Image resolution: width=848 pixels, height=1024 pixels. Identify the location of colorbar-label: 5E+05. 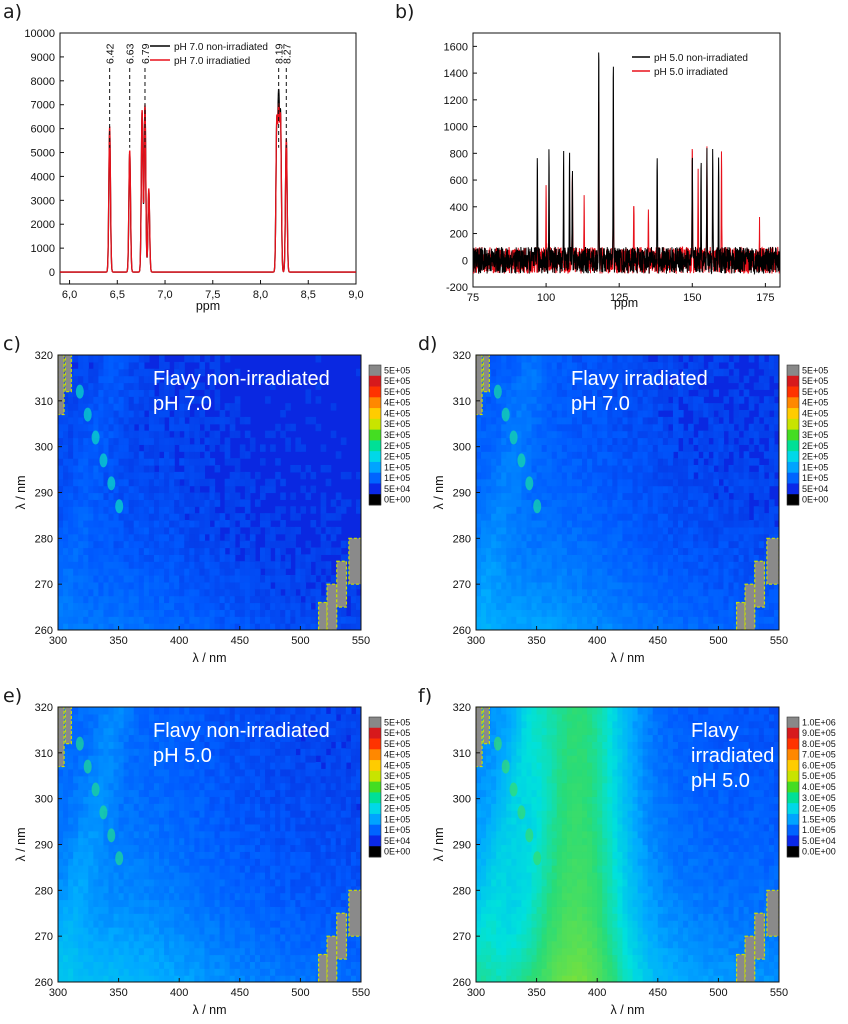
(397, 381).